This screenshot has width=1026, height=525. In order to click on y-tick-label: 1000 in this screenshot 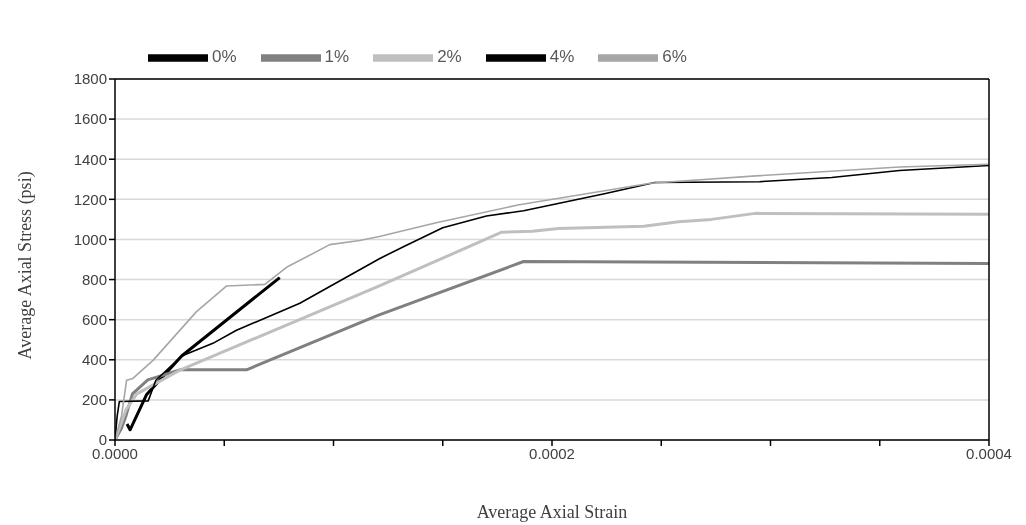, I will do `click(90, 239)`.